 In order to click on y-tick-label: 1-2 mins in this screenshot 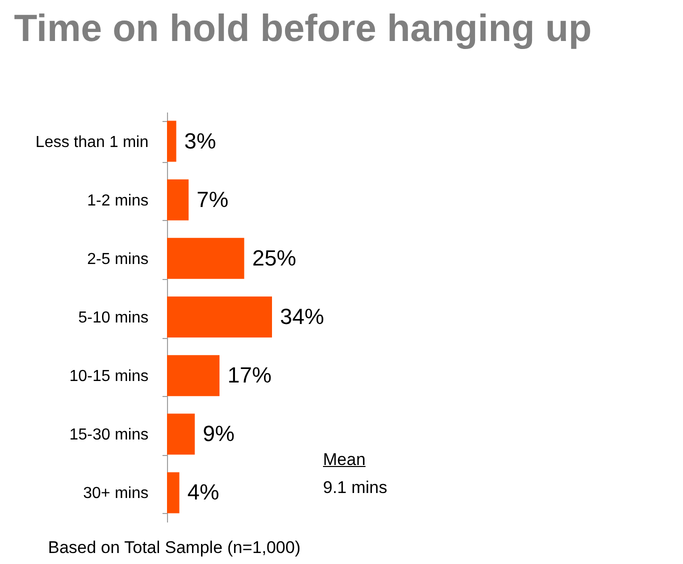, I will do `click(117, 201)`.